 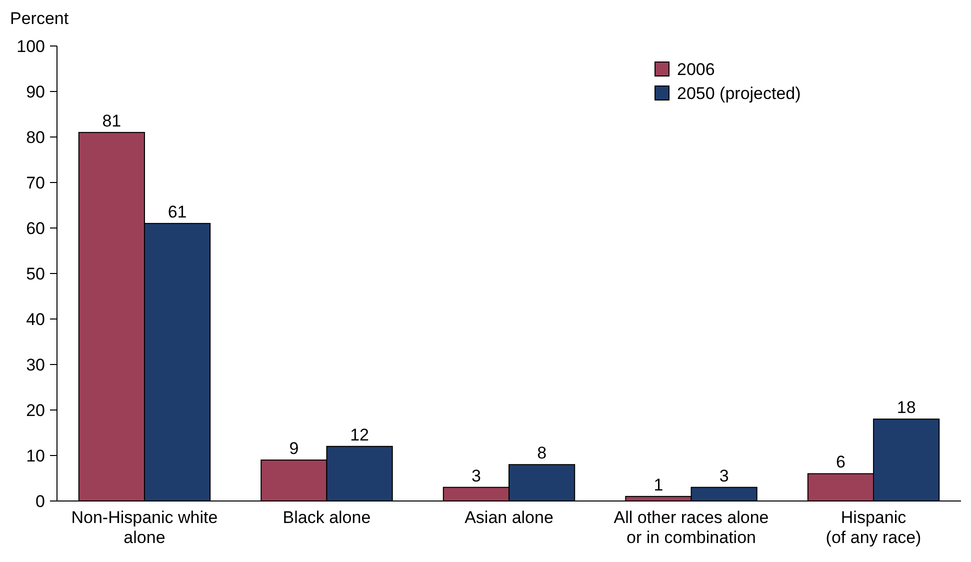 I want to click on y-tick-label: 60, so click(x=35, y=228).